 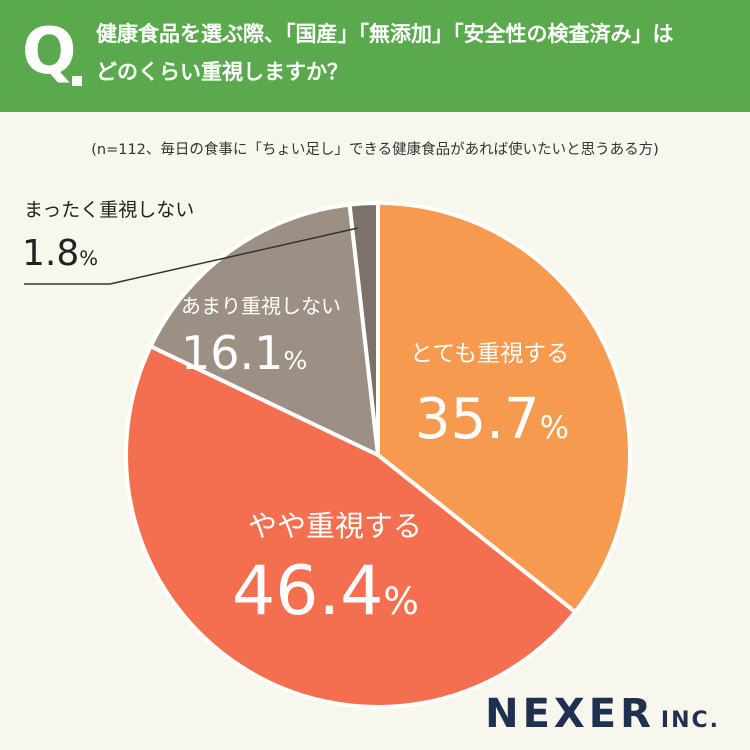 What do you see at coordinates (363, 329) in the screenshot?
I see `slice-not-at-all-important` at bounding box center [363, 329].